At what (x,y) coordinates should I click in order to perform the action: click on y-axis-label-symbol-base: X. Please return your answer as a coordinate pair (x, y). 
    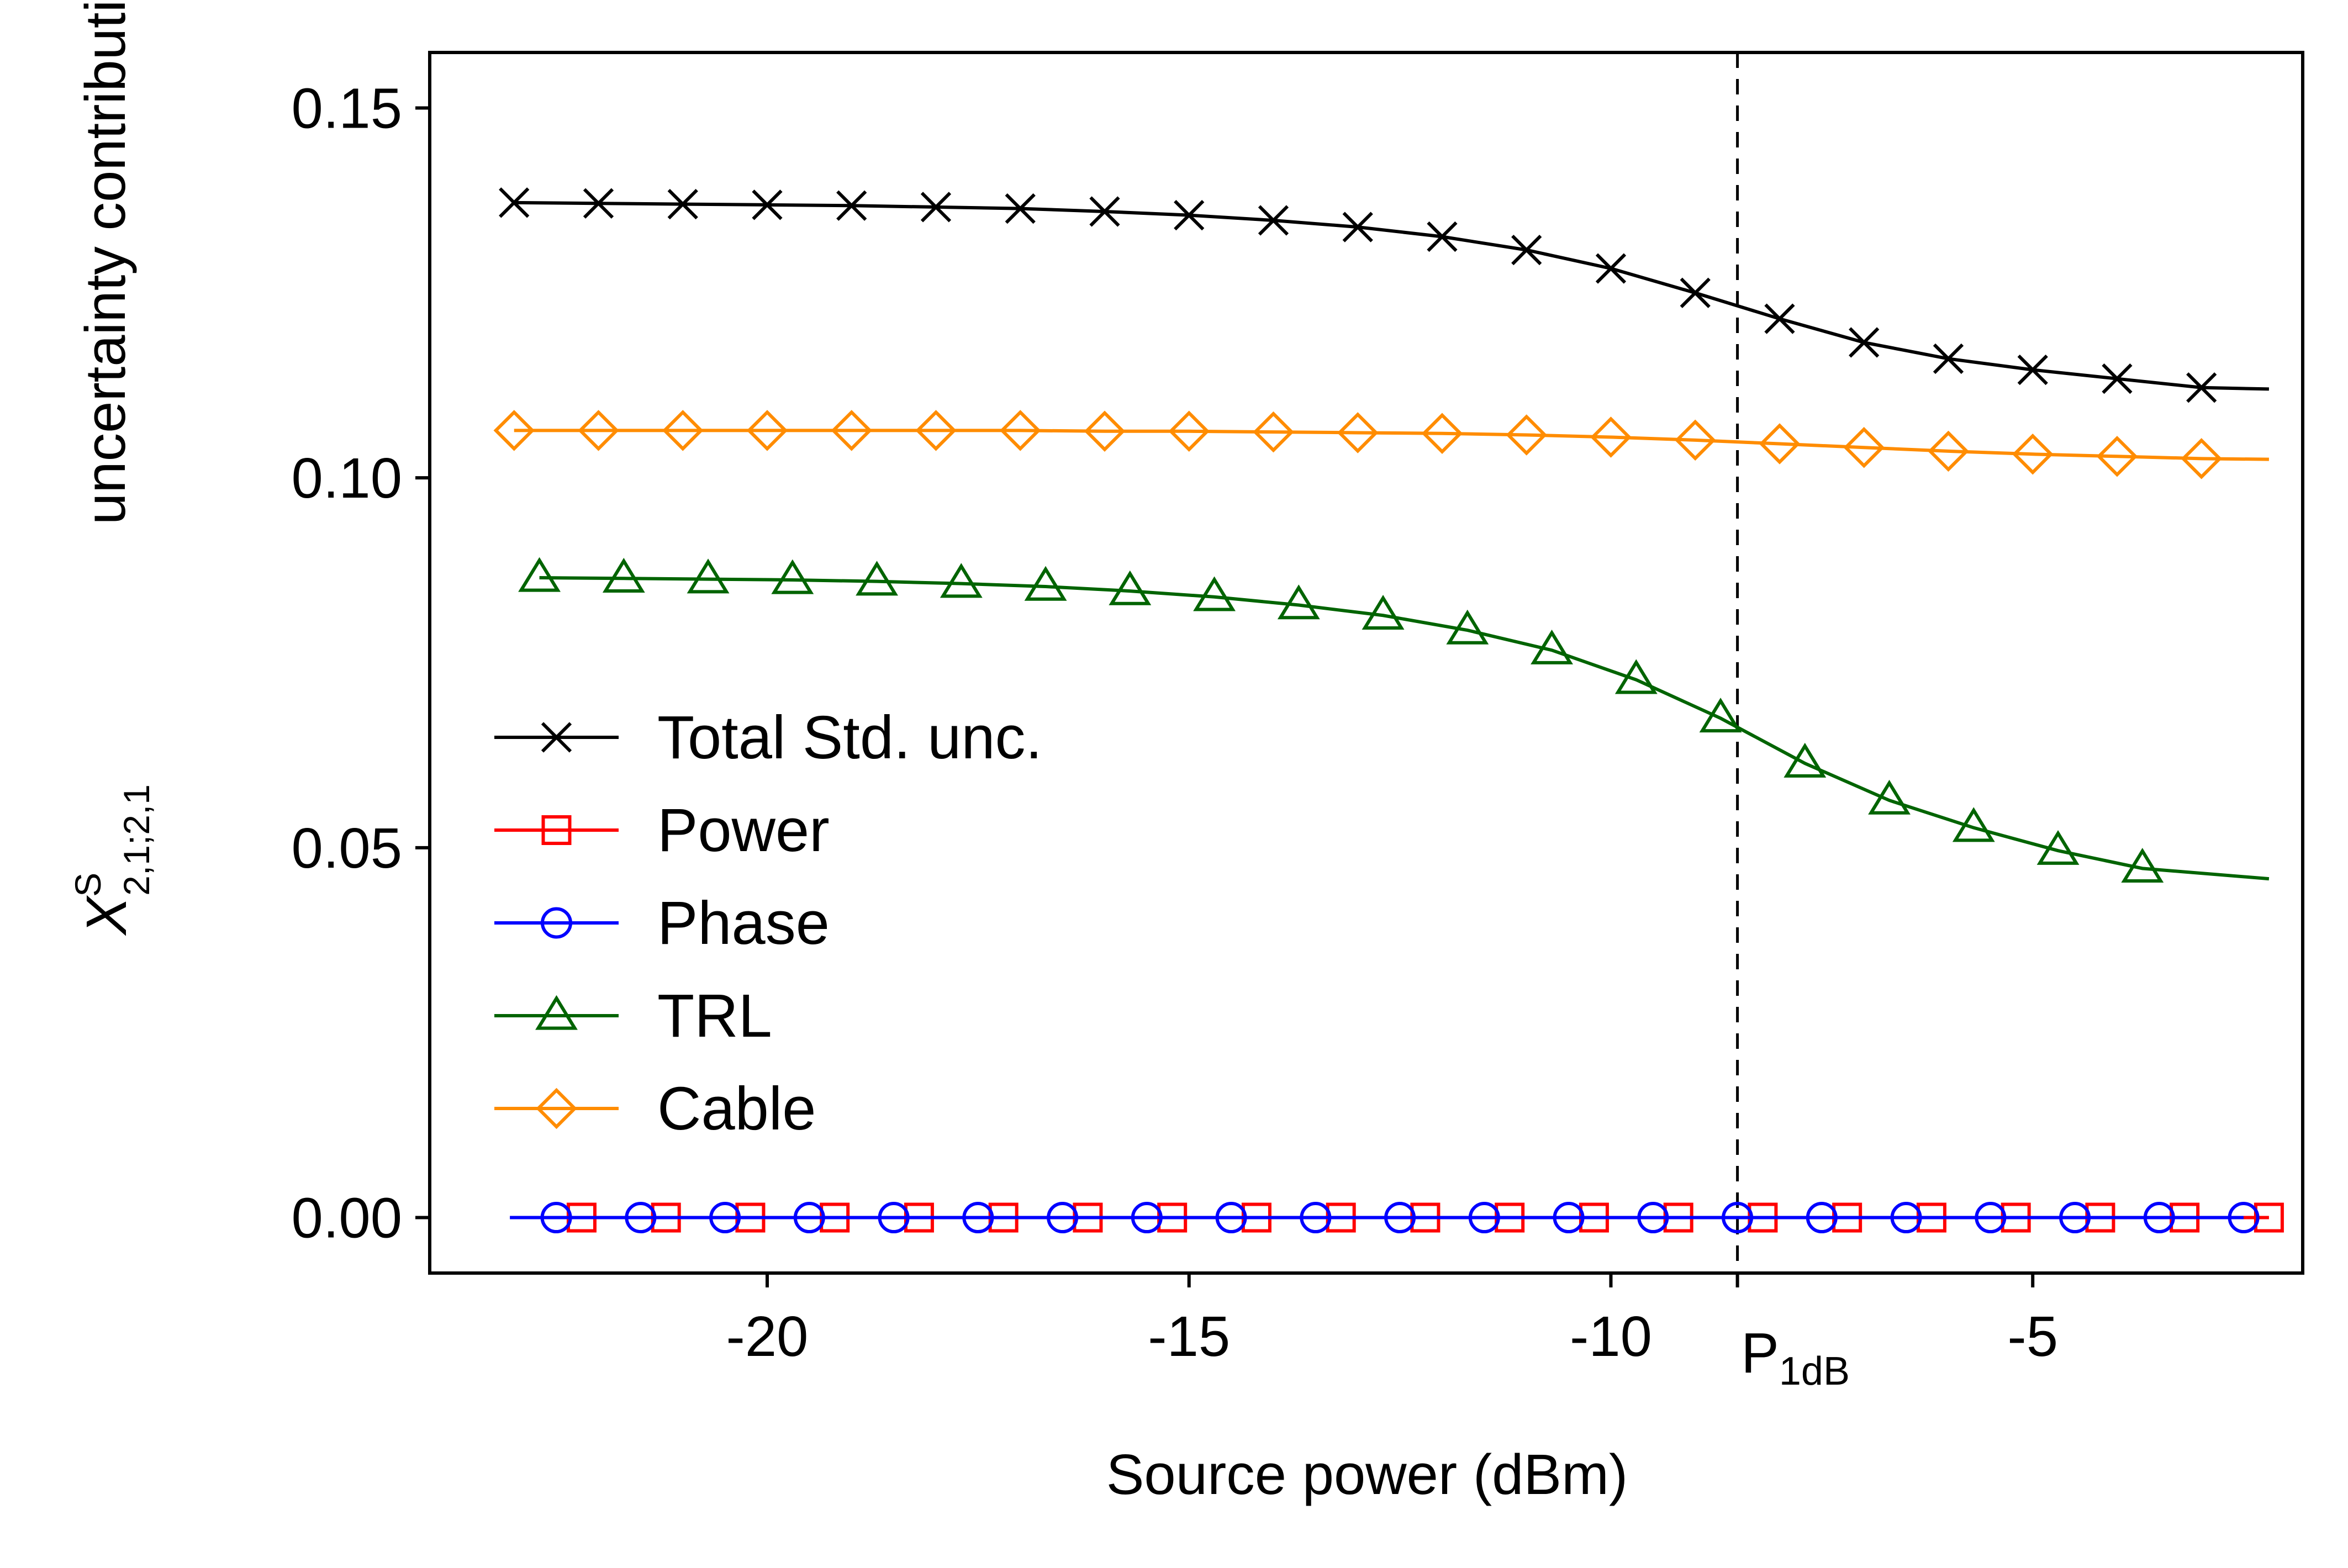
    Looking at the image, I should click on (106, 915).